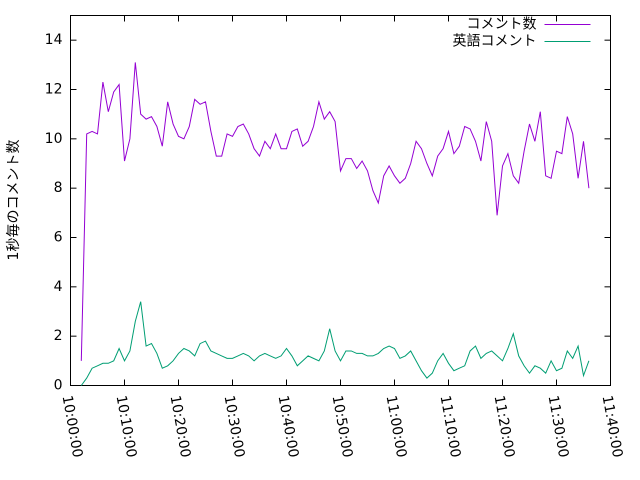 The height and width of the screenshot is (480, 640). What do you see at coordinates (502, 25) in the screenshot?
I see `legend-label: コメント数` at bounding box center [502, 25].